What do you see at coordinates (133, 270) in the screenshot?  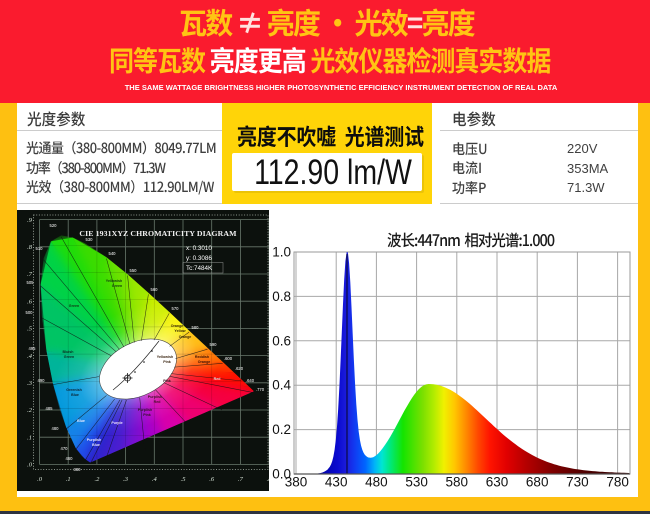 I see `svg-text: 550` at bounding box center [133, 270].